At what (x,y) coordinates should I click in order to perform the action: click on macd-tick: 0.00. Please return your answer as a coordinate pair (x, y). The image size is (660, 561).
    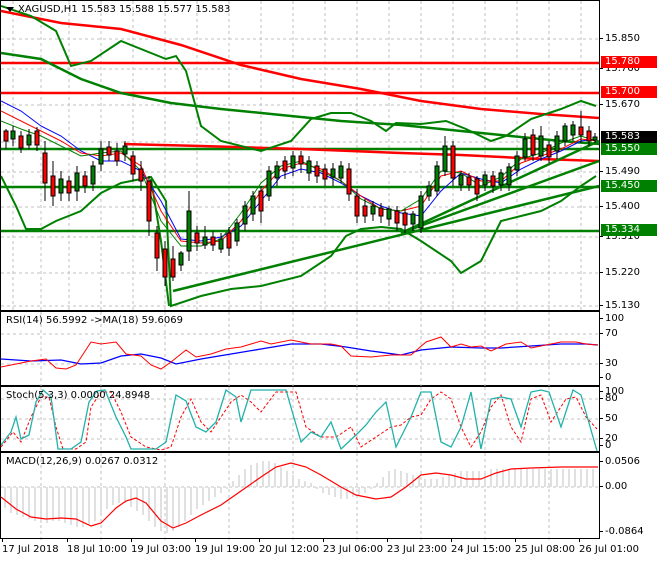
    Looking at the image, I should click on (613, 486).